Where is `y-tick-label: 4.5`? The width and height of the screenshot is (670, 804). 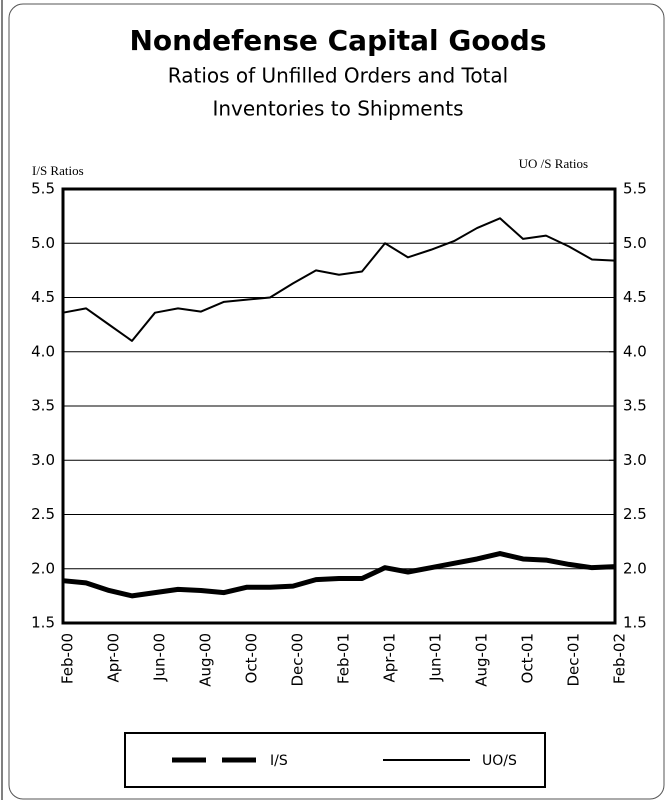
y-tick-label: 4.5 is located at coordinates (43, 297).